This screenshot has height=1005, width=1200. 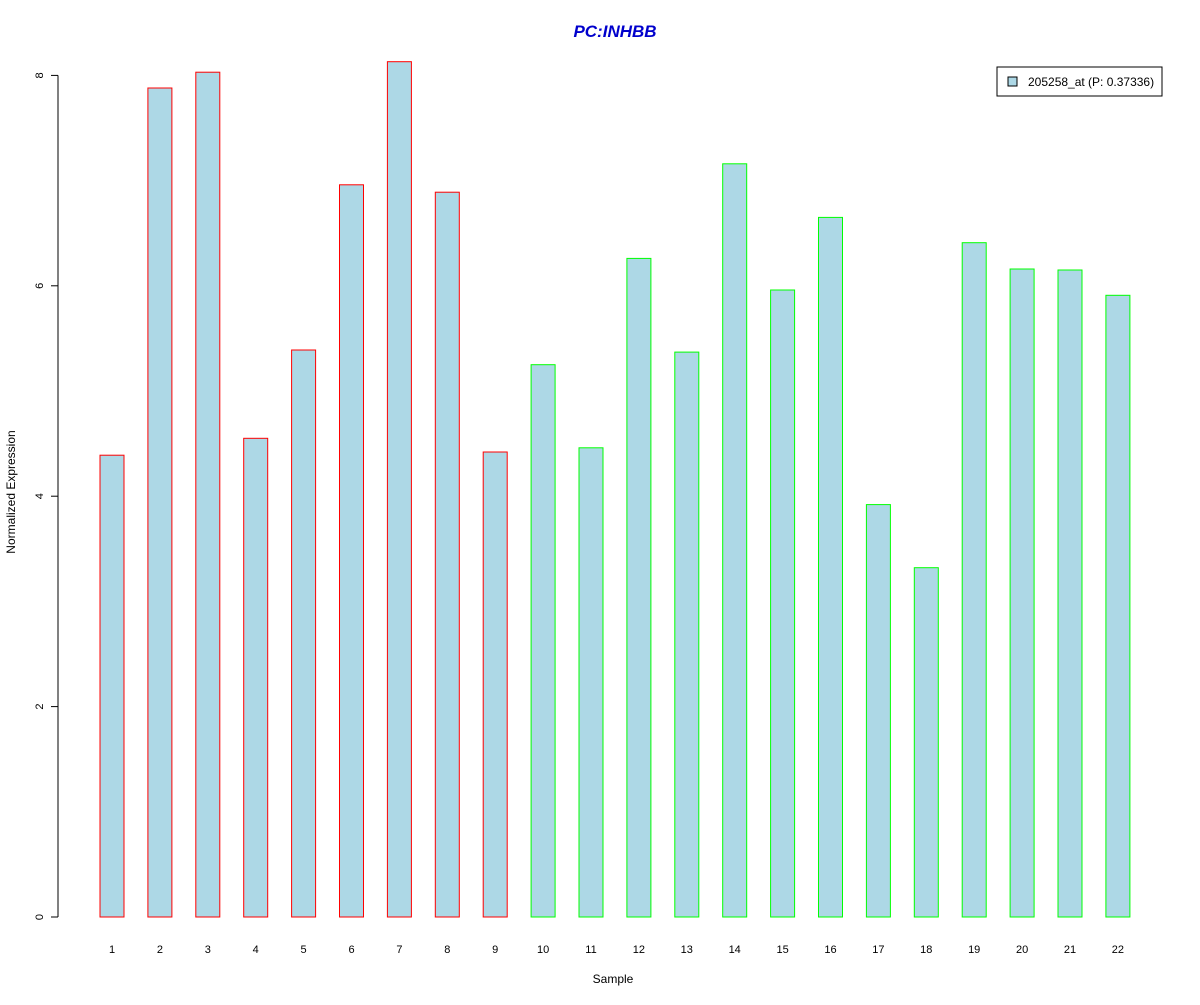 I want to click on x-axis-label: Sample, so click(x=613, y=979).